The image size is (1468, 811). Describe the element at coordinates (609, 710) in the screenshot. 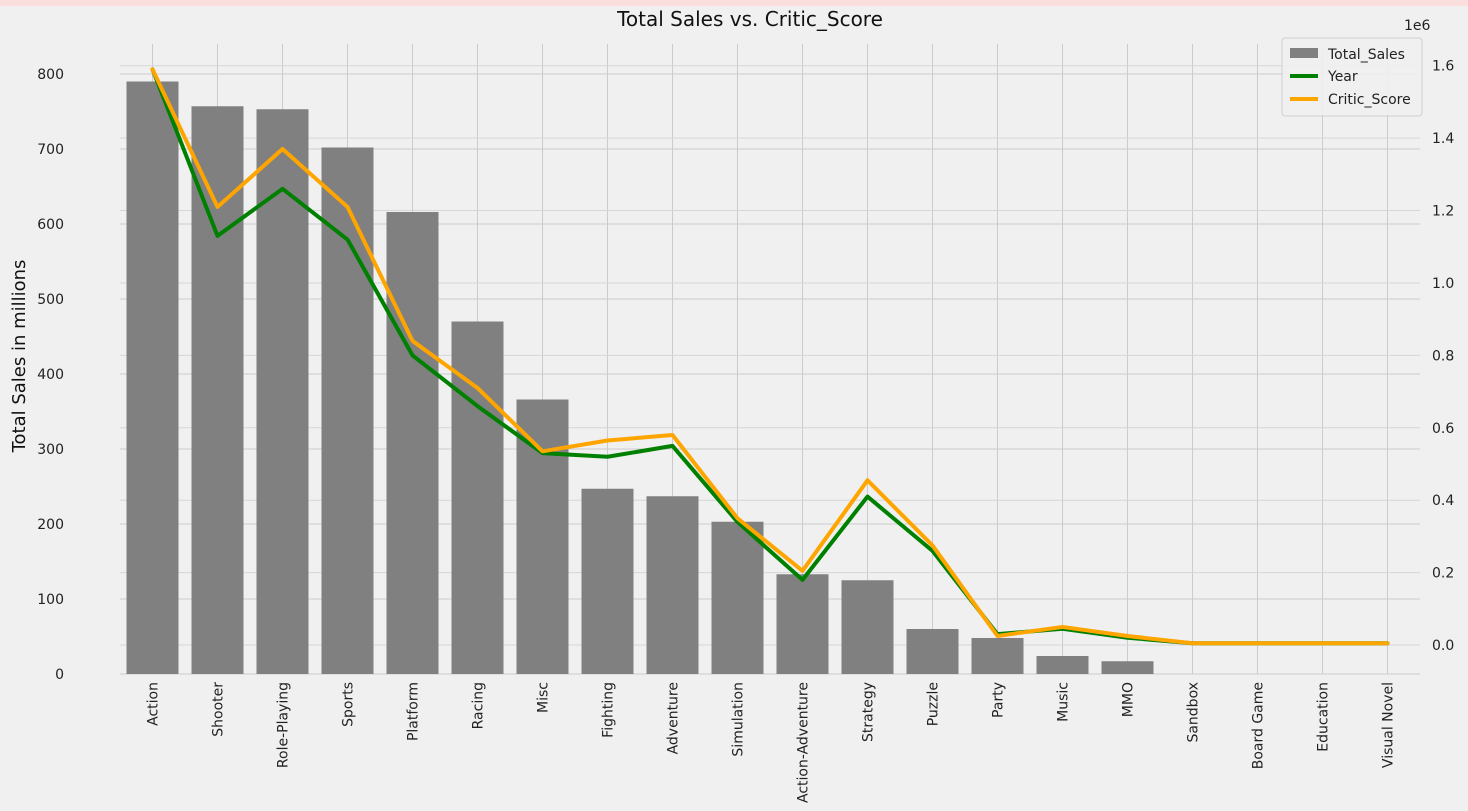

I see `x-tick-label: Fighting` at that location.